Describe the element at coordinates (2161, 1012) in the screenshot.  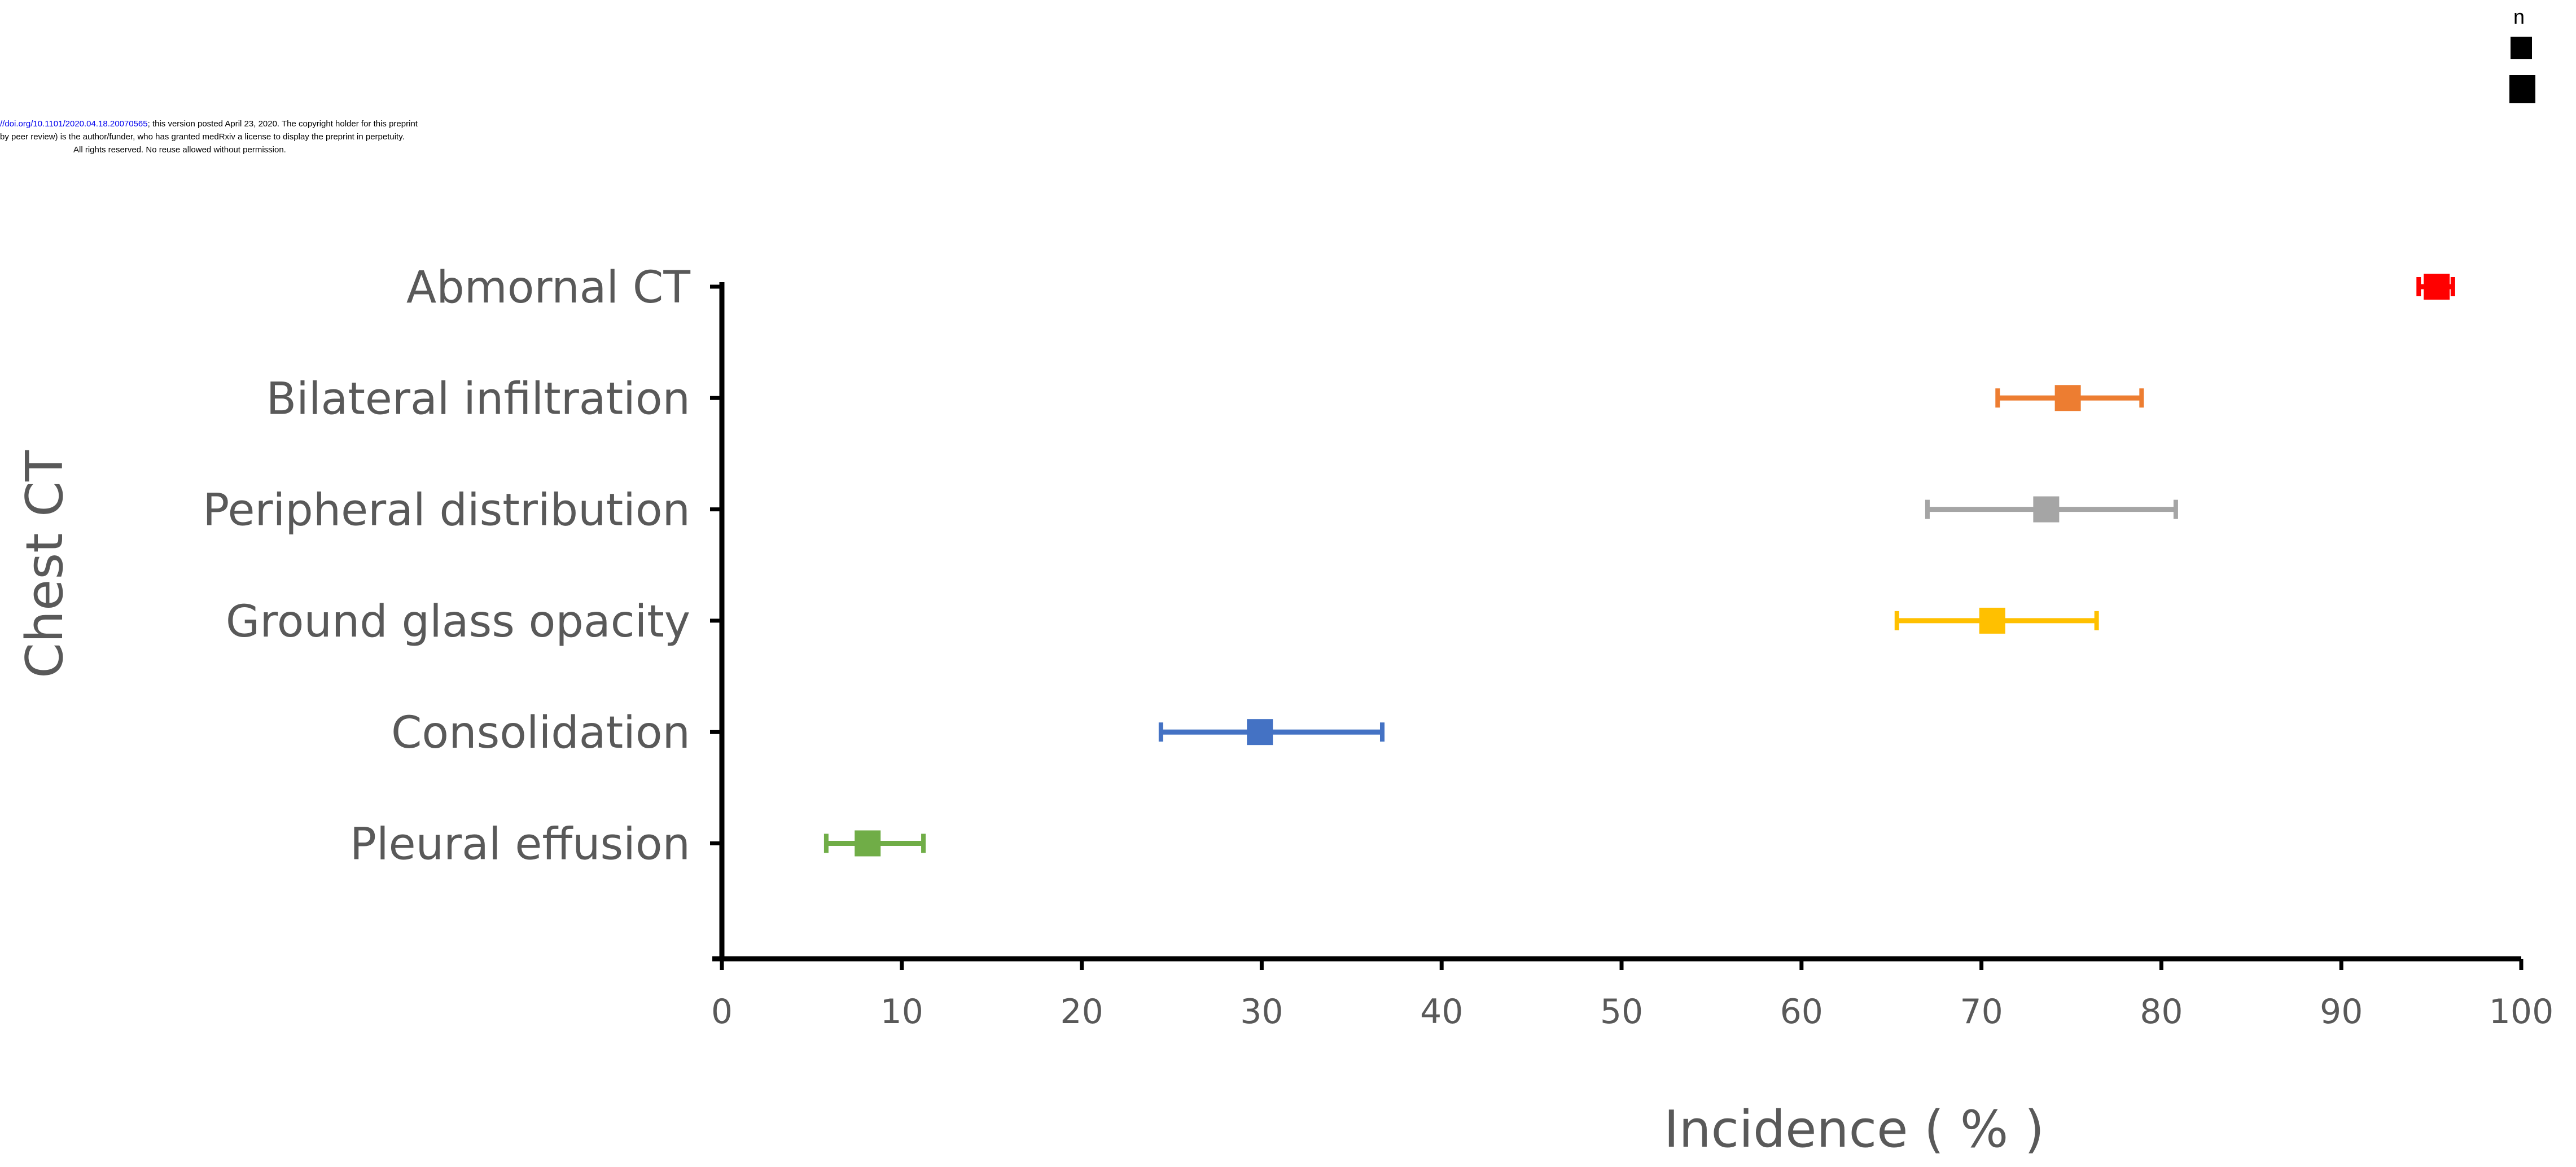
I see `x-tick-label: 80` at that location.